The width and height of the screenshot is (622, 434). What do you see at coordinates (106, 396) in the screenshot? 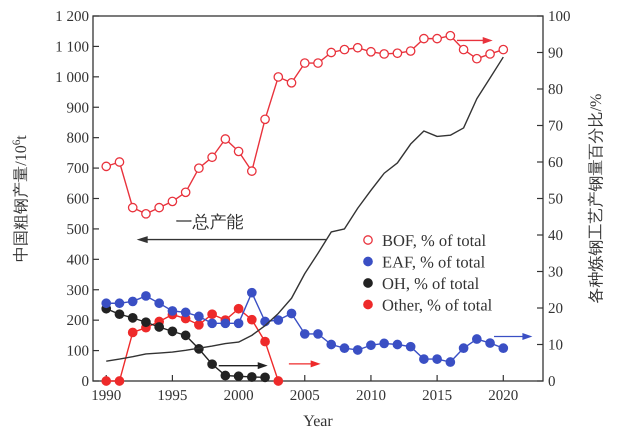
I see `x-tick-label: 1990` at bounding box center [106, 396].